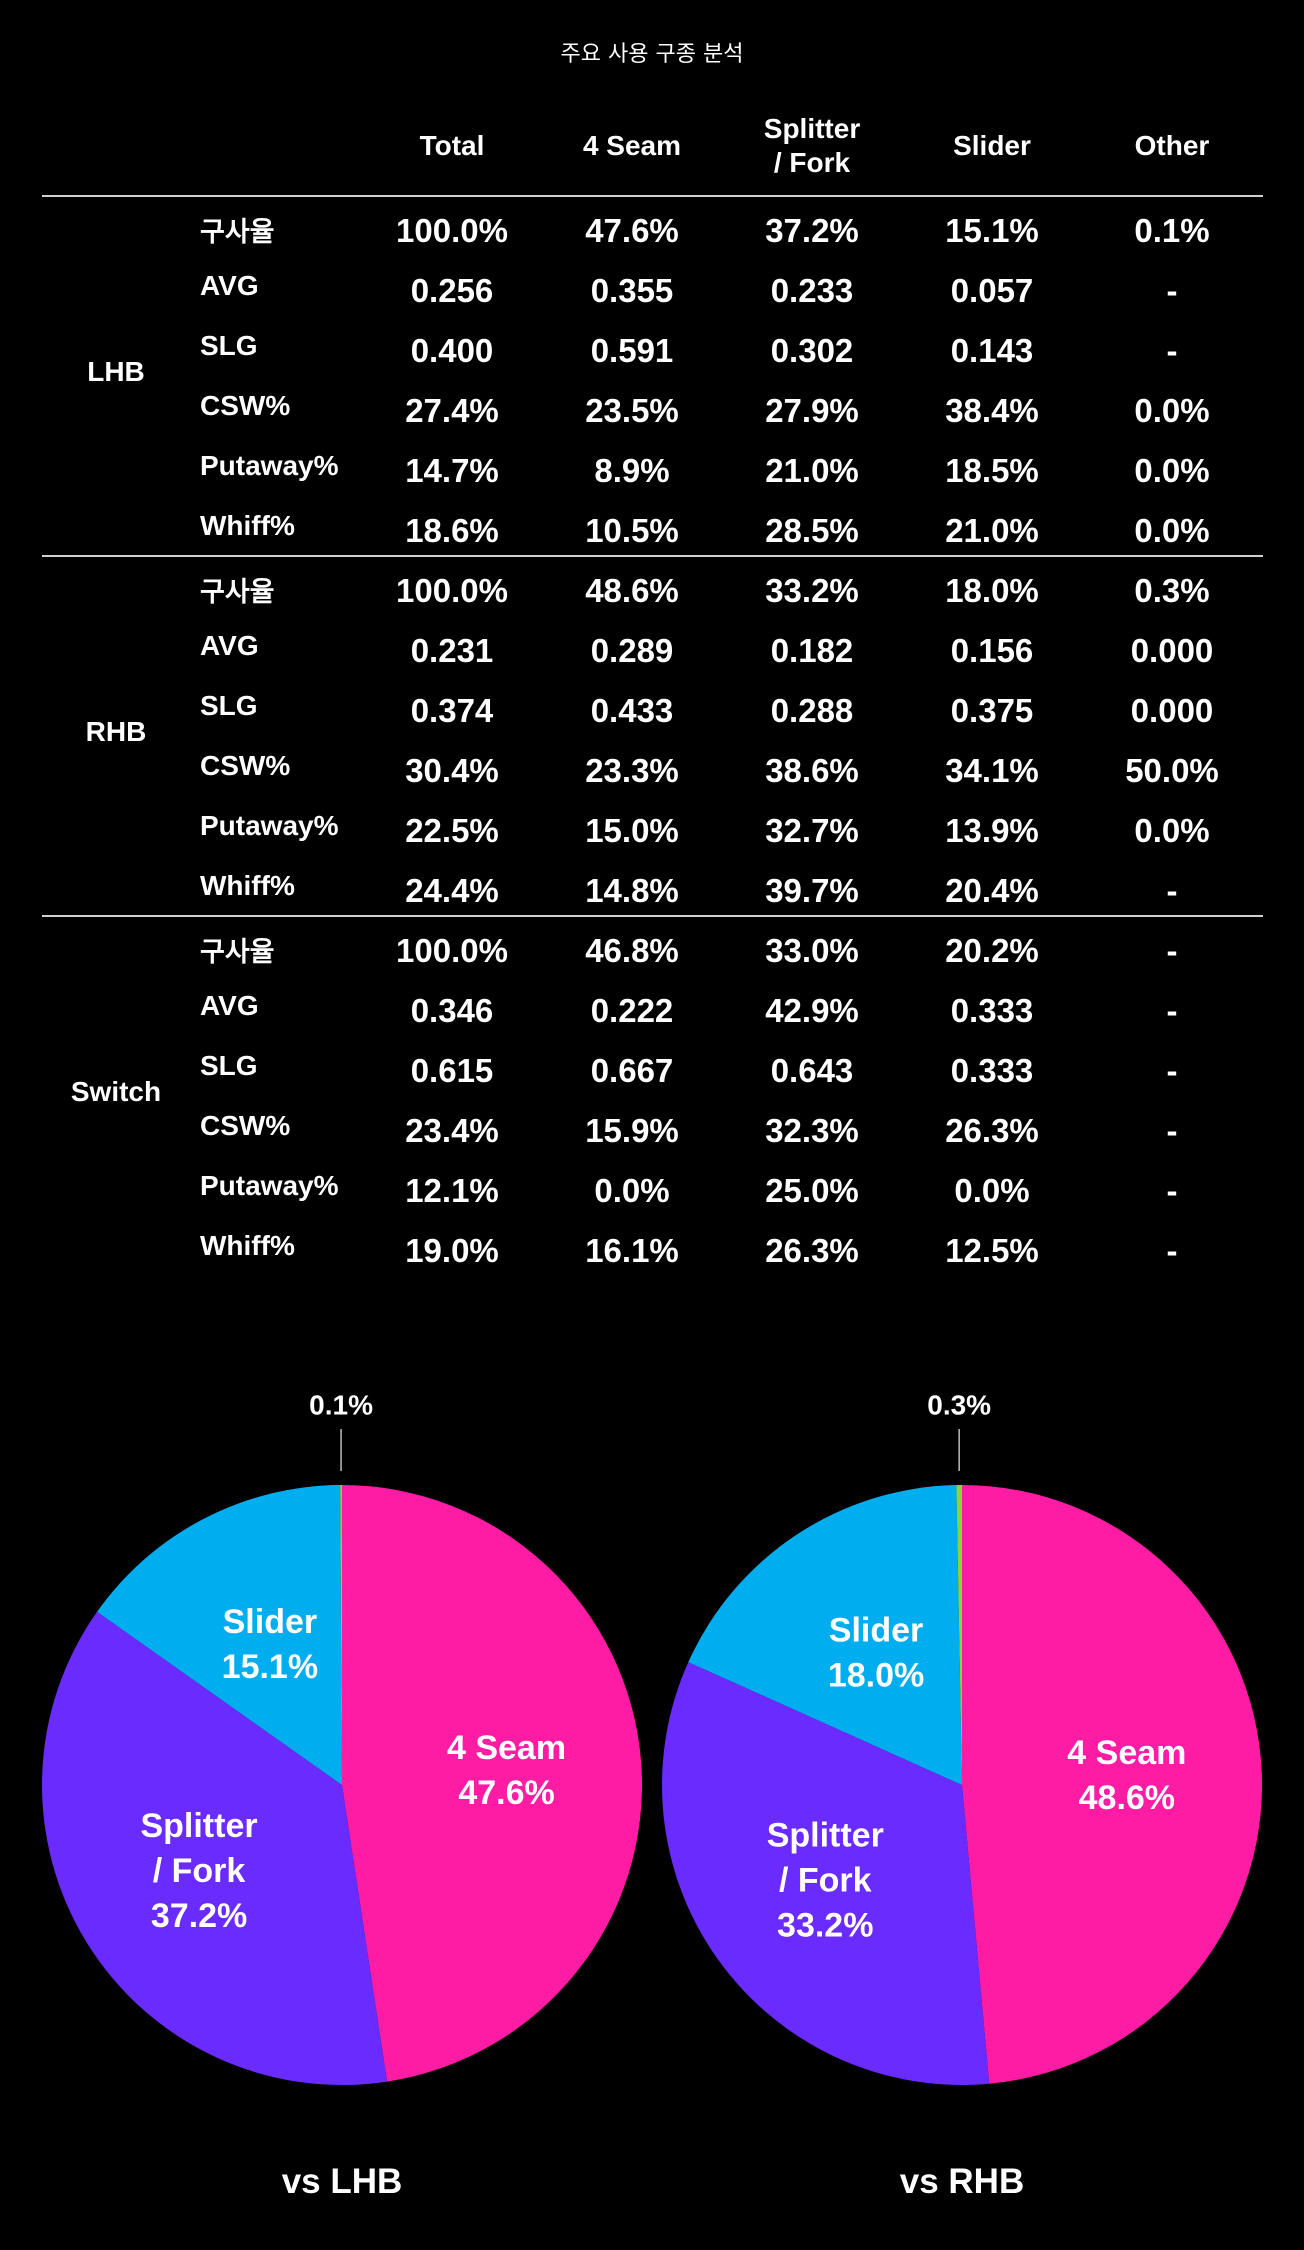  What do you see at coordinates (452, 1130) in the screenshot?
I see `table-cell: 23.4%` at bounding box center [452, 1130].